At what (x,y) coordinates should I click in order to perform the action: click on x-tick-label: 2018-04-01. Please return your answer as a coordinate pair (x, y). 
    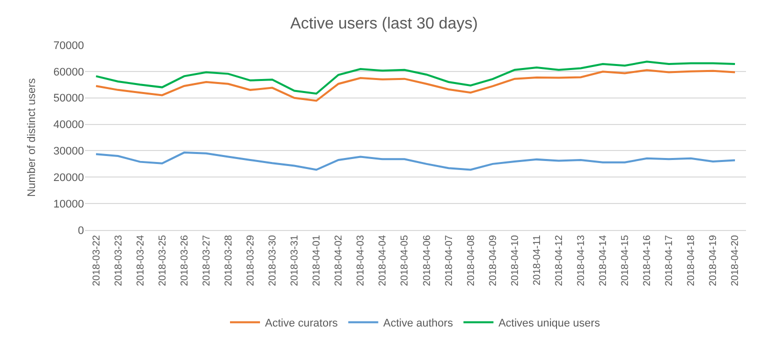
    Looking at the image, I should click on (317, 260).